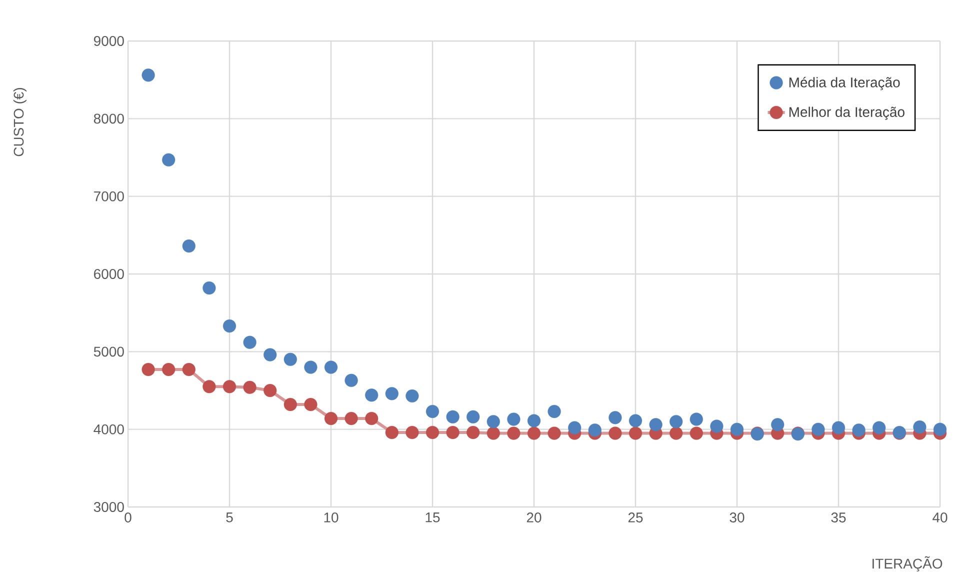  I want to click on x-axis-title: ITERAÇÃO, so click(907, 564).